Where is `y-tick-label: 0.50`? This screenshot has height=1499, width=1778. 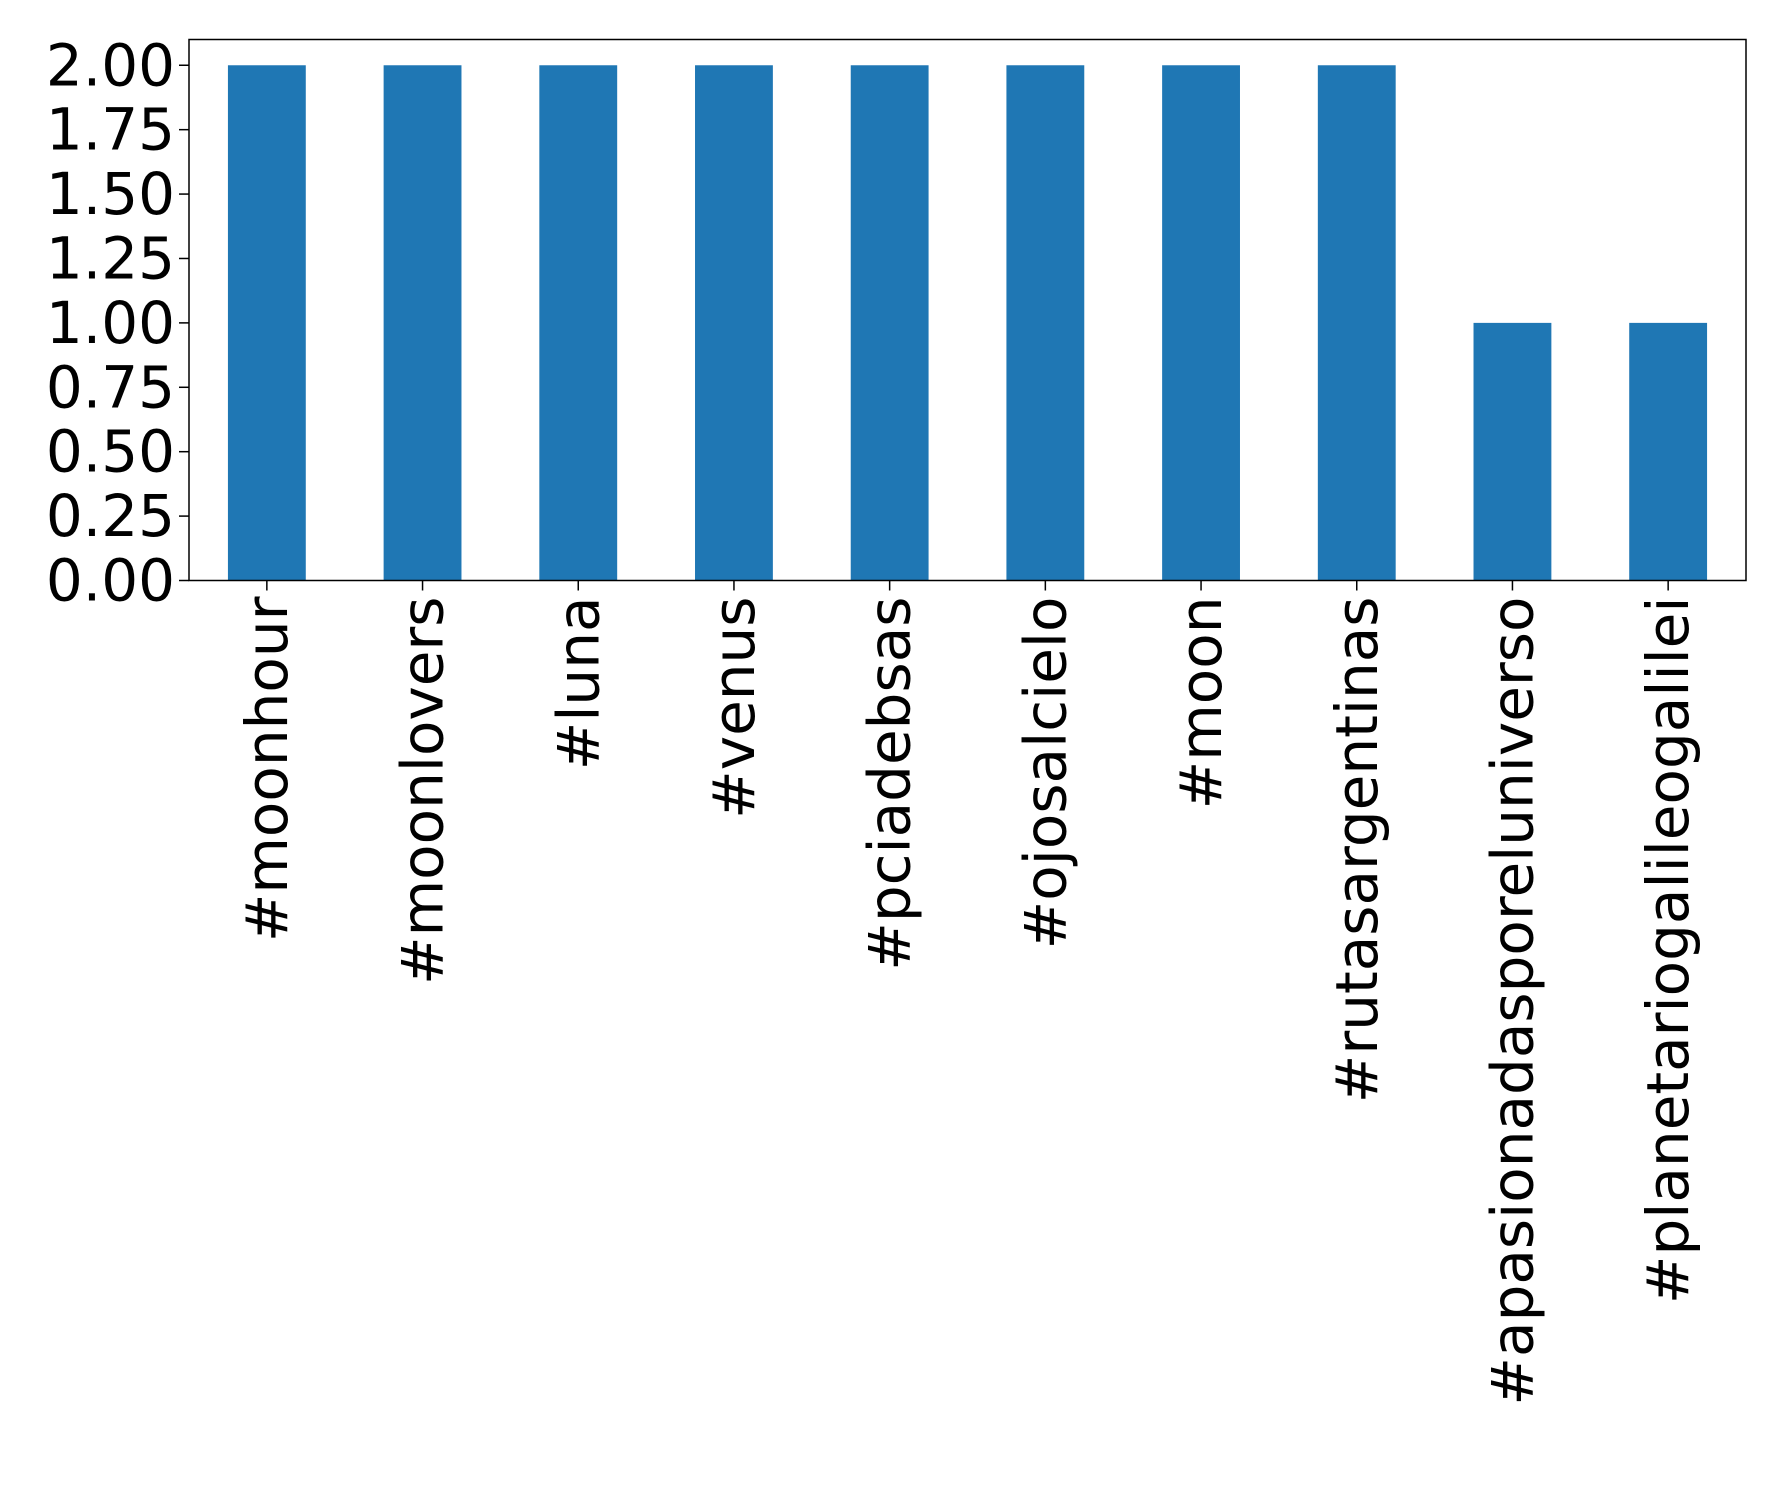 y-tick-label: 0.50 is located at coordinates (110, 452).